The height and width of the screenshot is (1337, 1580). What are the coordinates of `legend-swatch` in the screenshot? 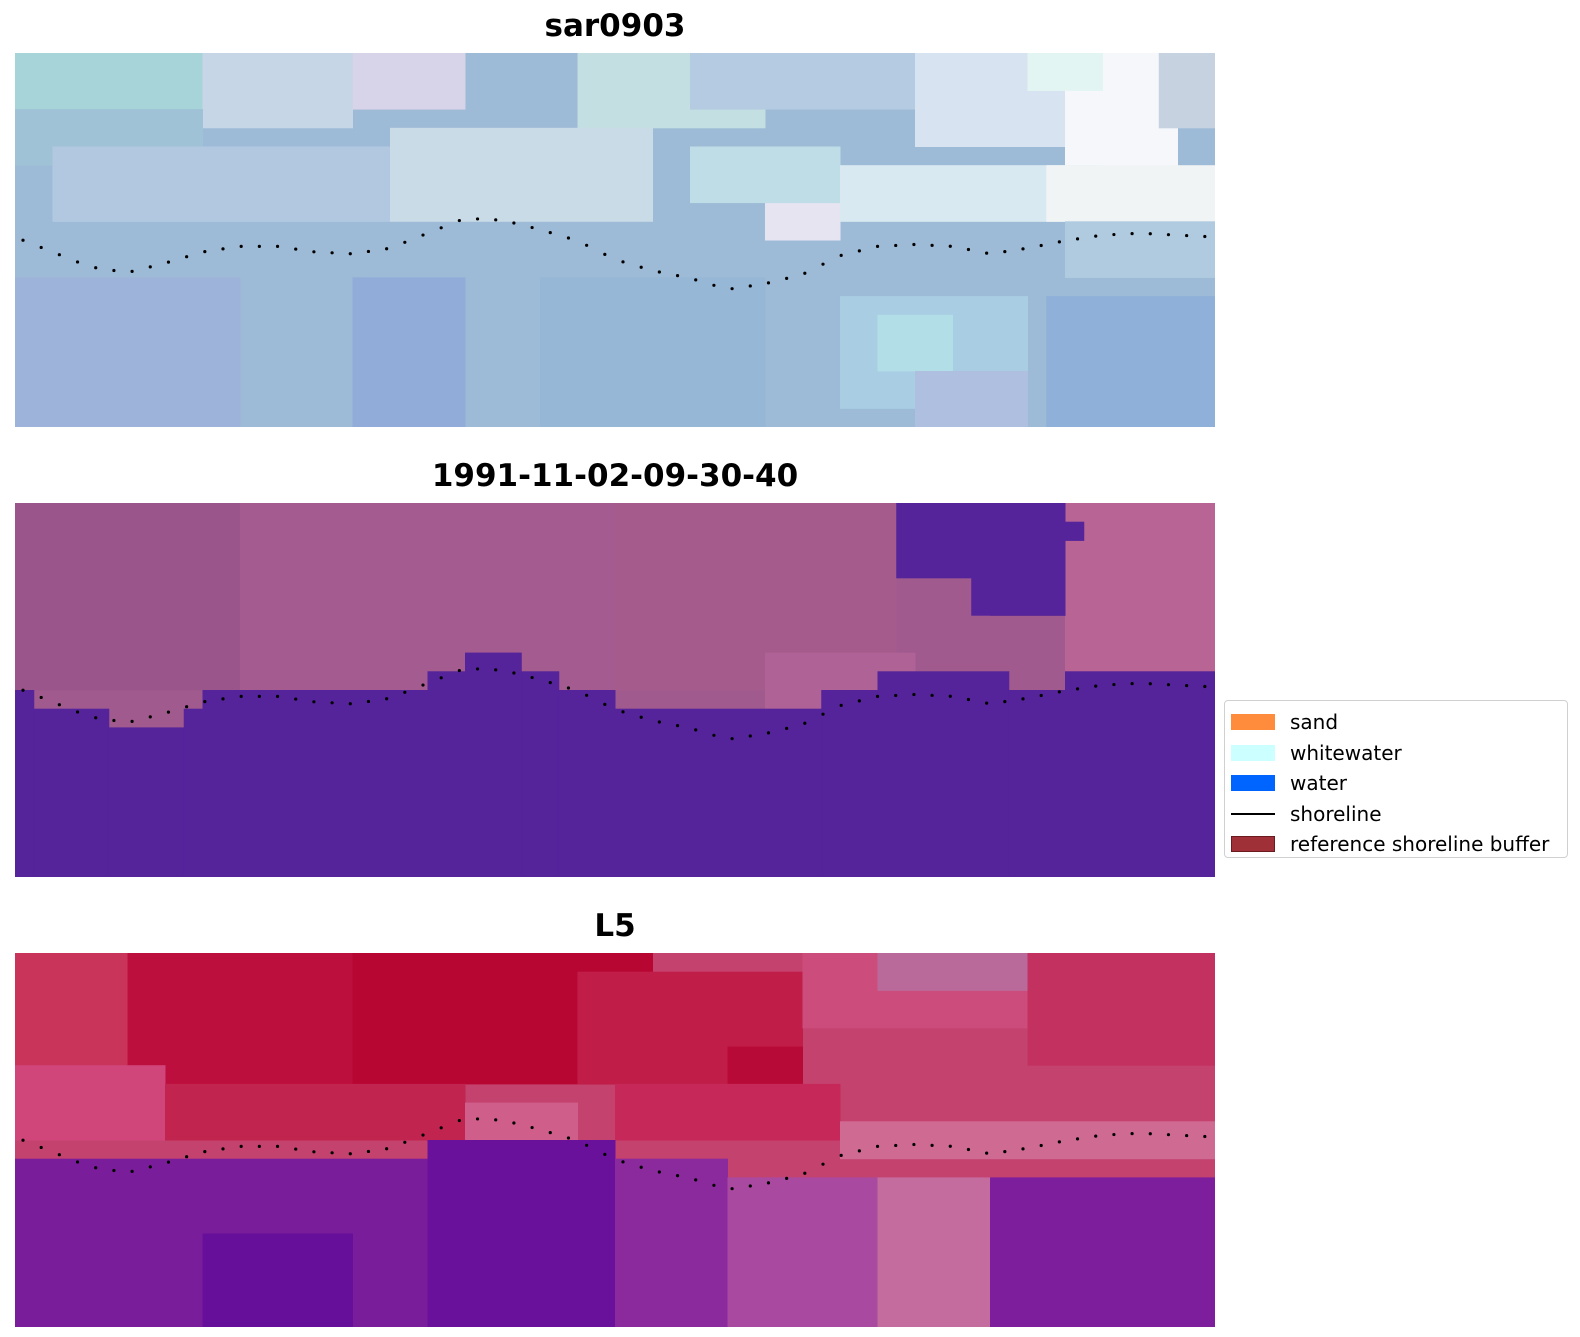 It's located at (1253, 752).